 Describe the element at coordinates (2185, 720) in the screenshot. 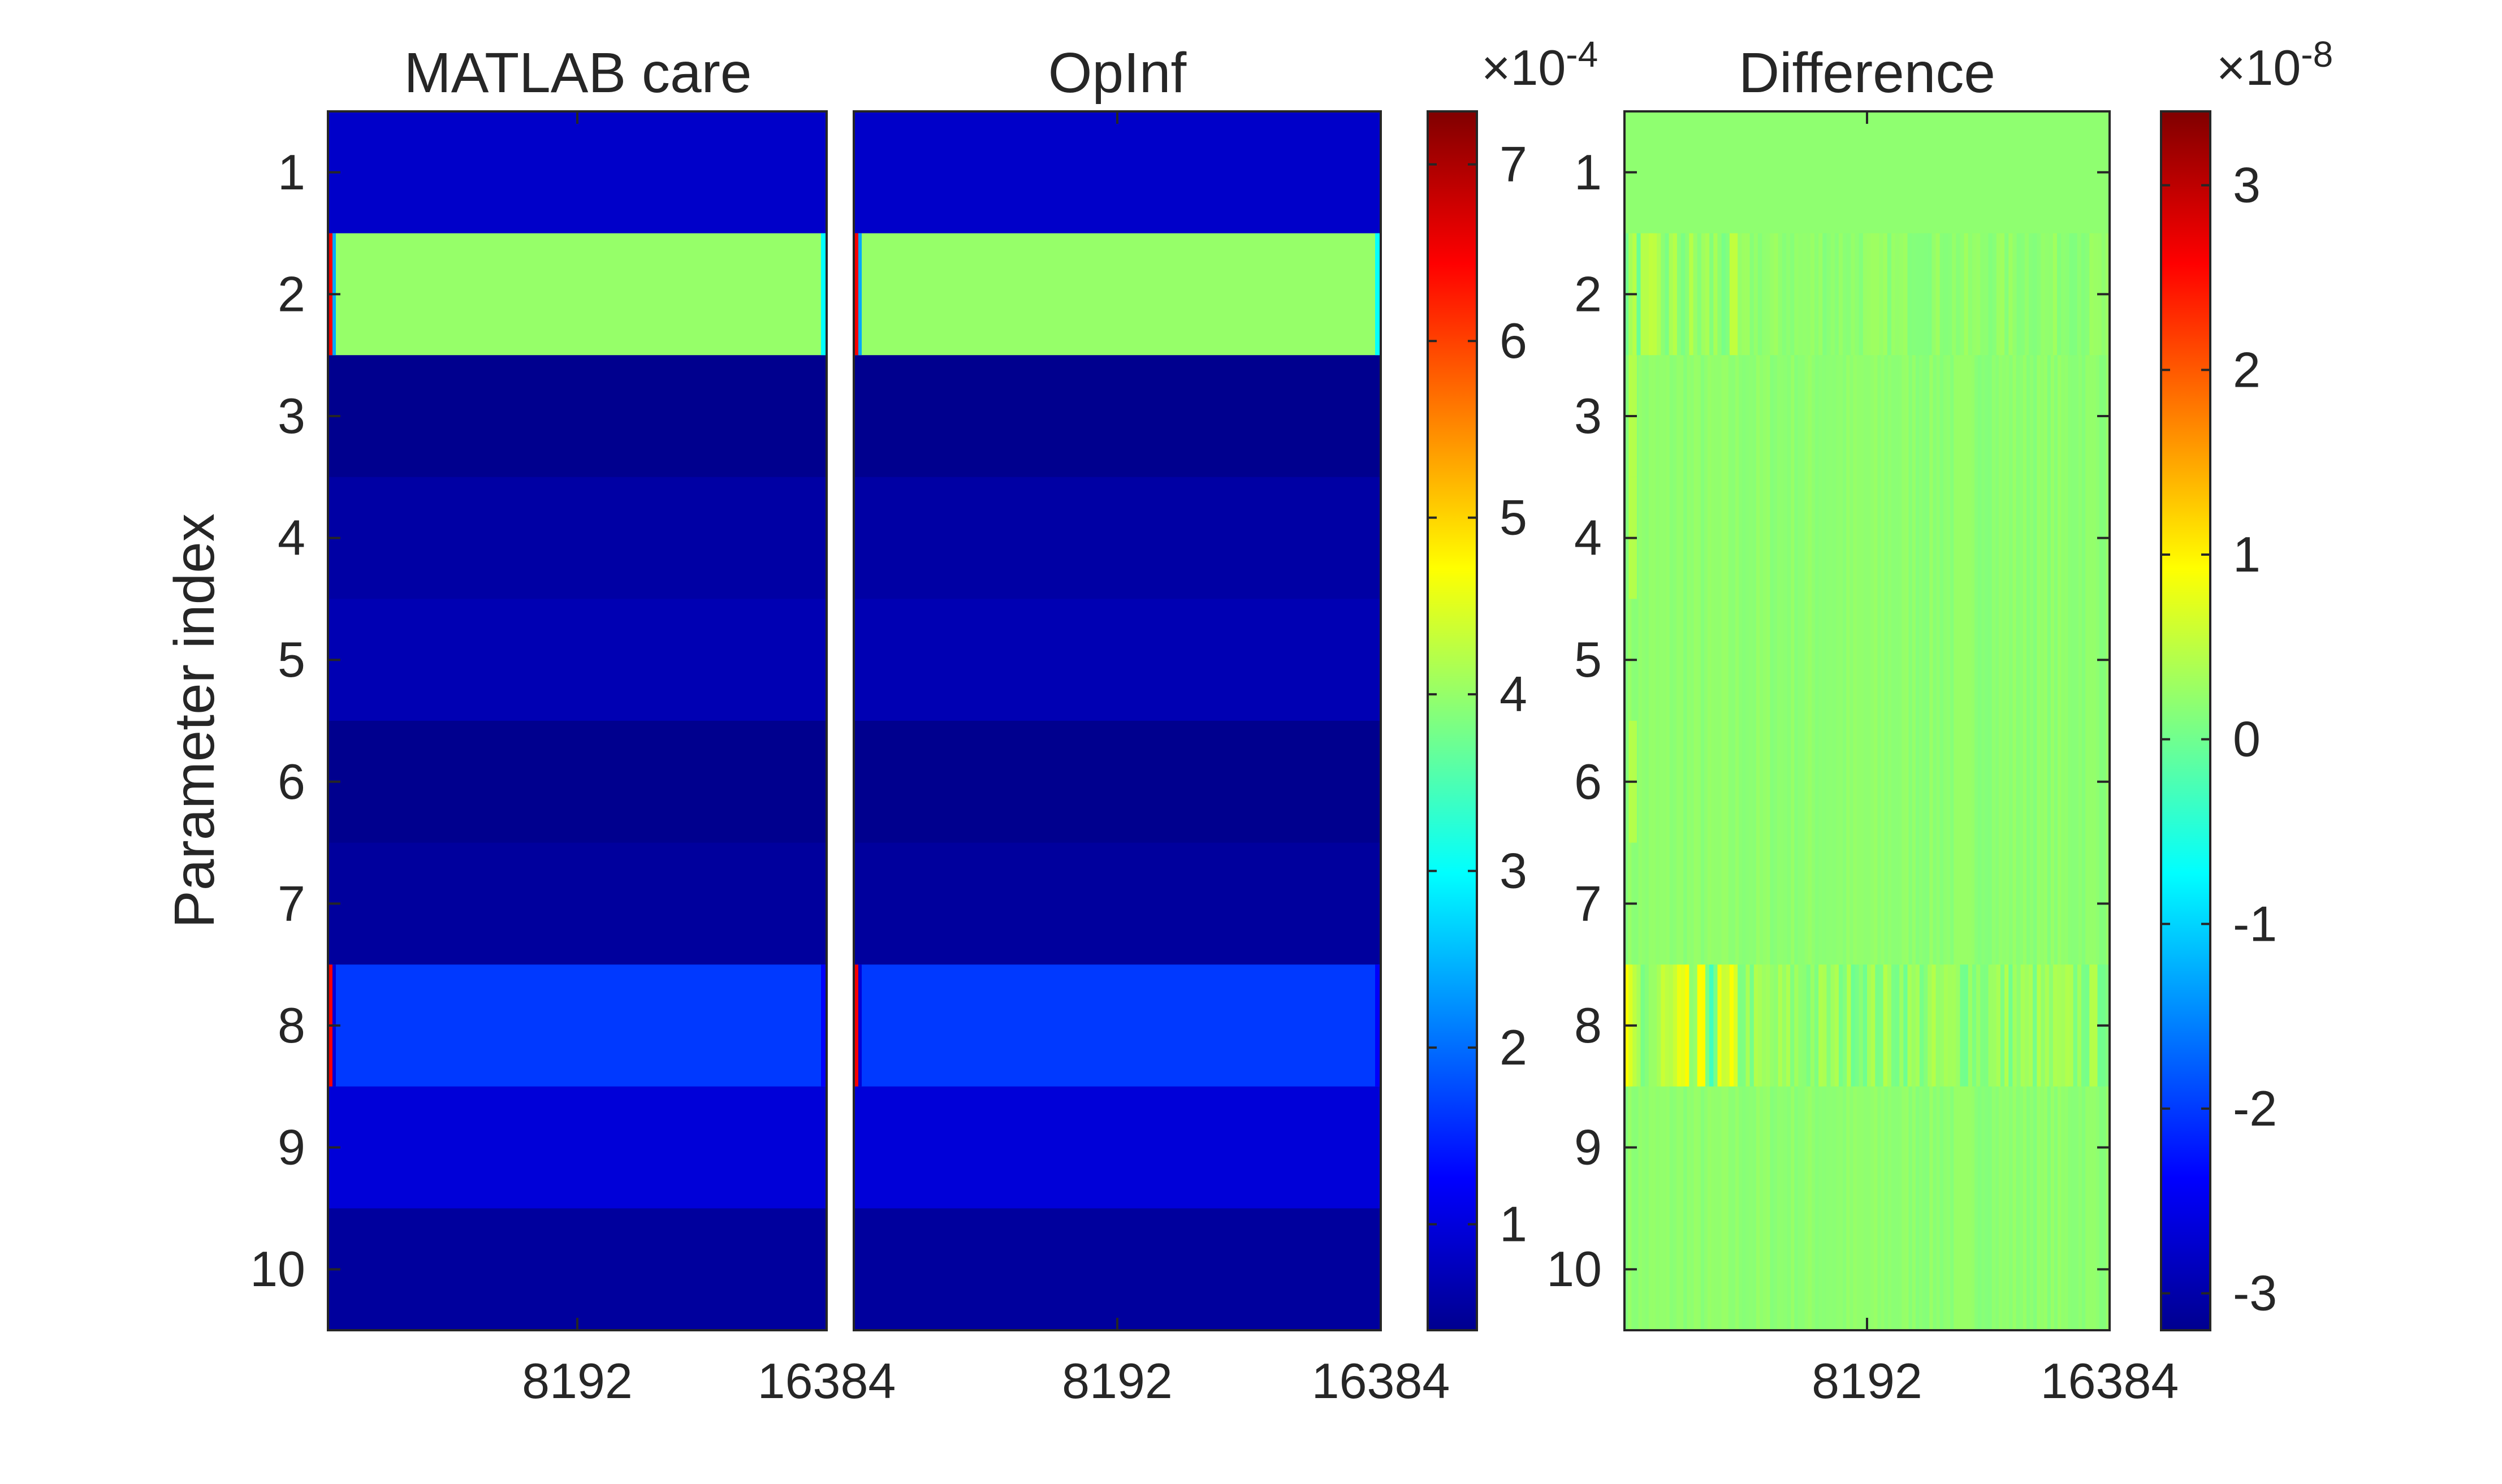

I see `colorbar-difference-gradient` at that location.